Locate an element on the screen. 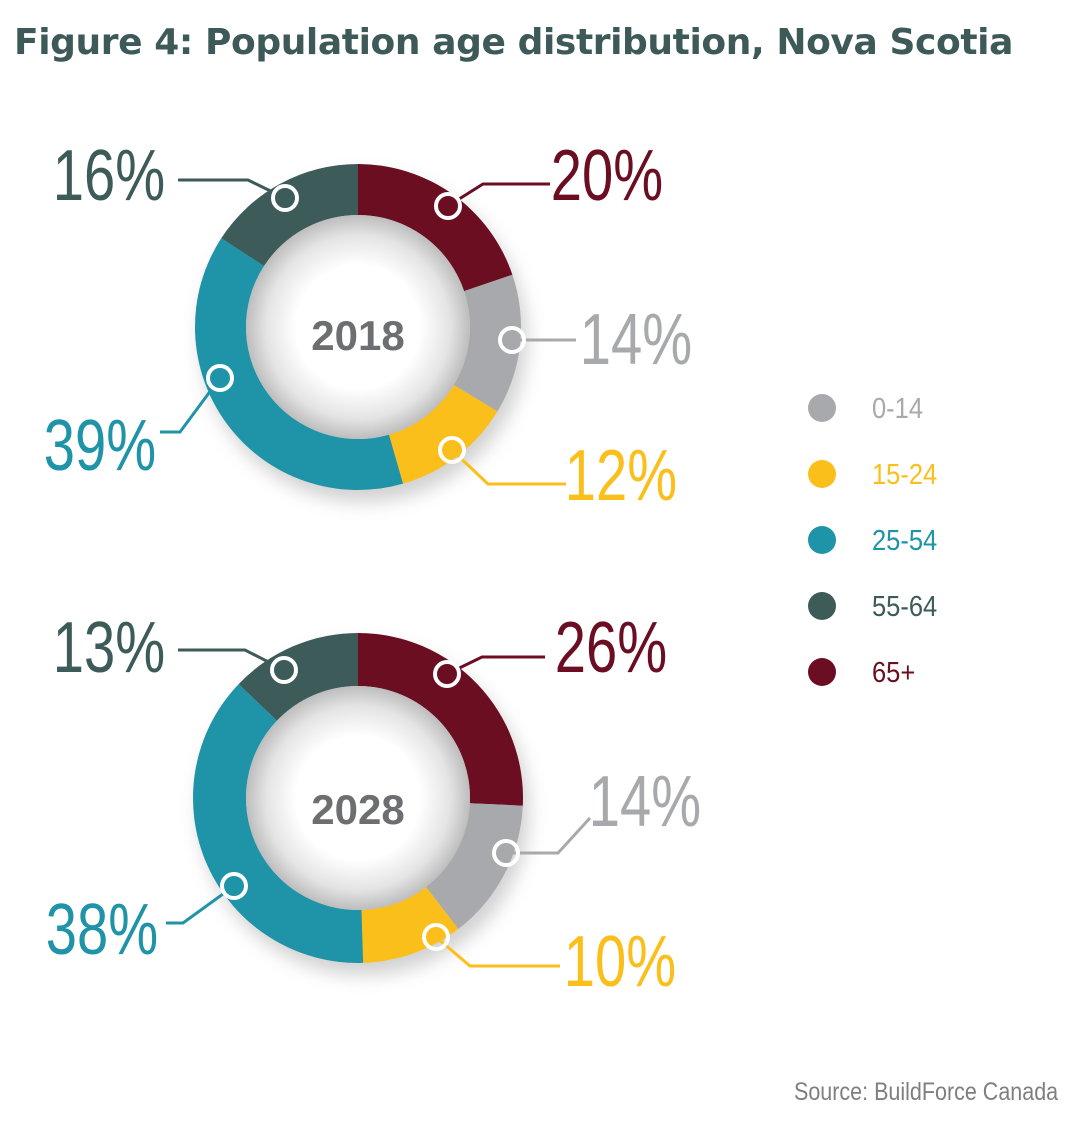 The width and height of the screenshot is (1078, 1132). marker-ring-15-24-2018 is located at coordinates (452, 450).